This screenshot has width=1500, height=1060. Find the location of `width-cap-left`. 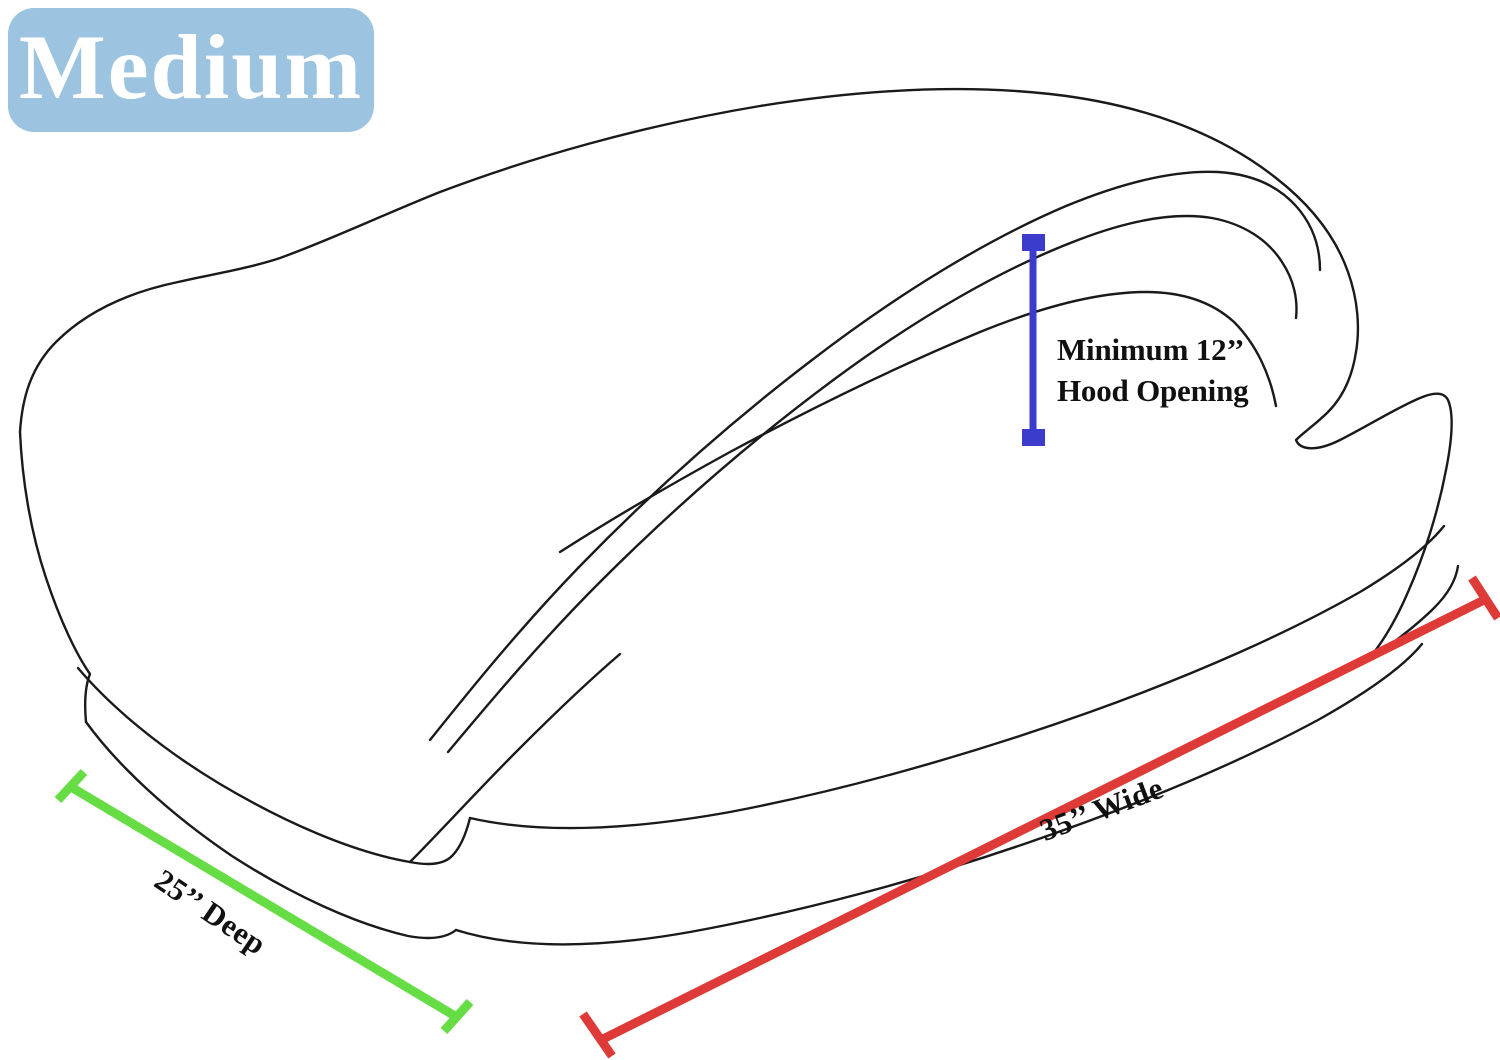

width-cap-left is located at coordinates (597, 1035).